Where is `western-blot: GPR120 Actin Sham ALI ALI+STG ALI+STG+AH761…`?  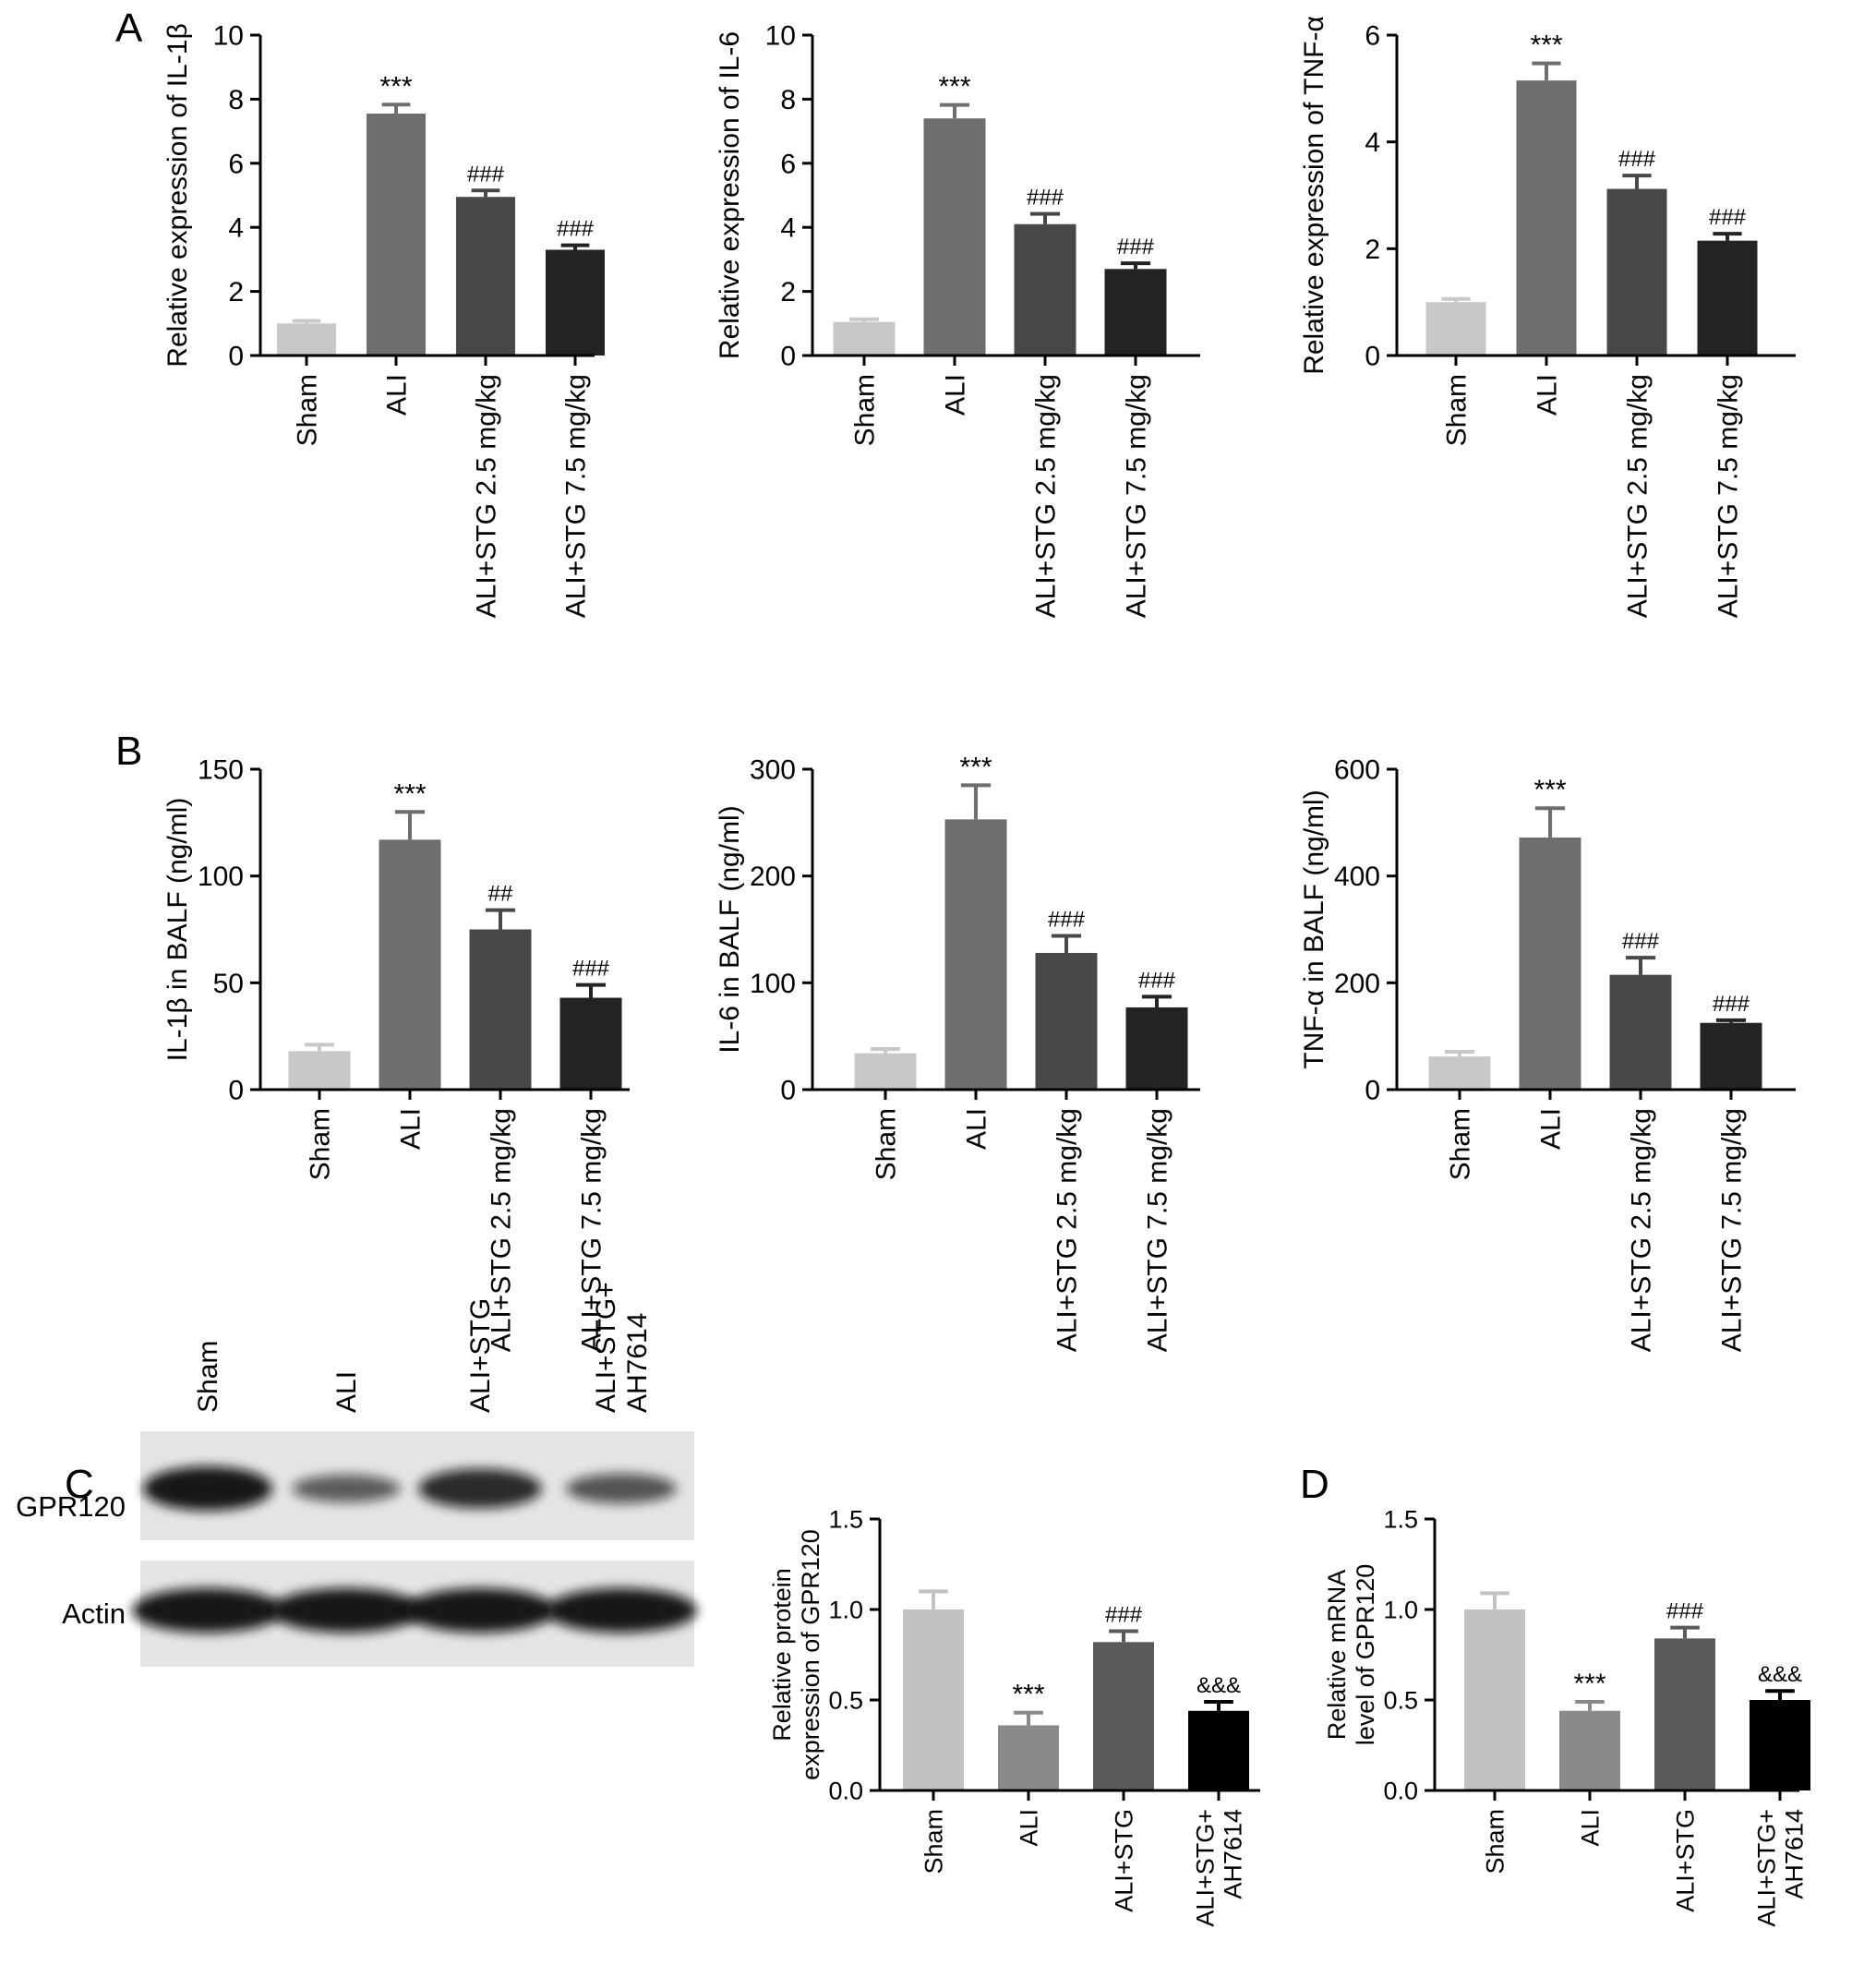
western-blot: GPR120 Actin Sham ALI ALI+STG ALI+STG+AH761… is located at coordinates (356, 1474).